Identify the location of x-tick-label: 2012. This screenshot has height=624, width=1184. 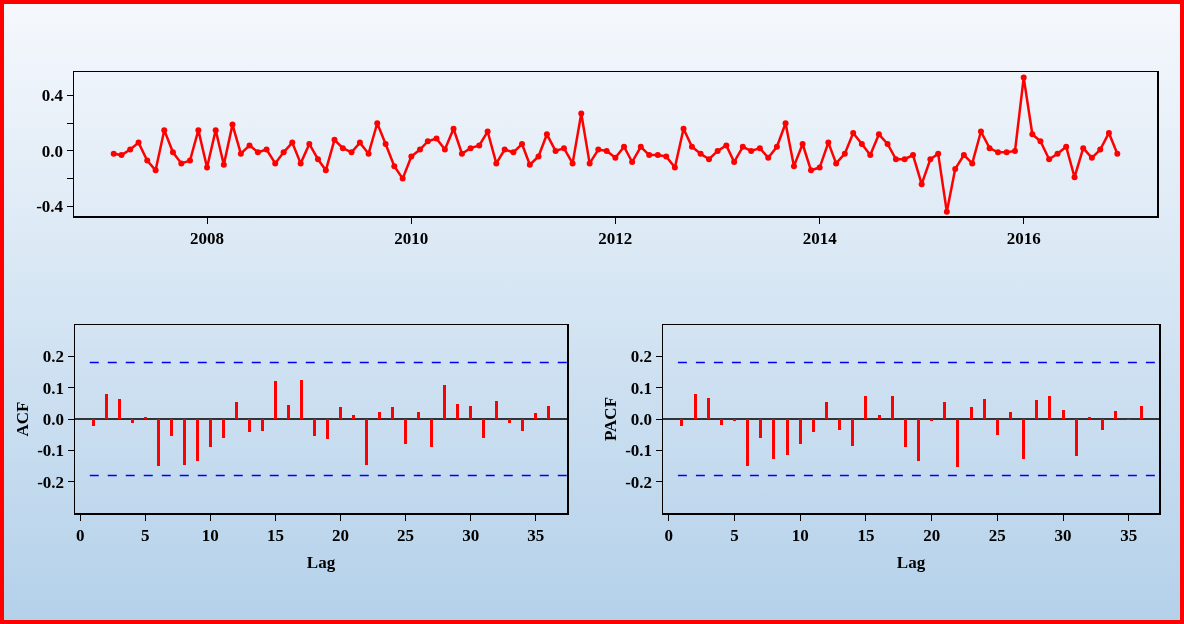
(615, 238).